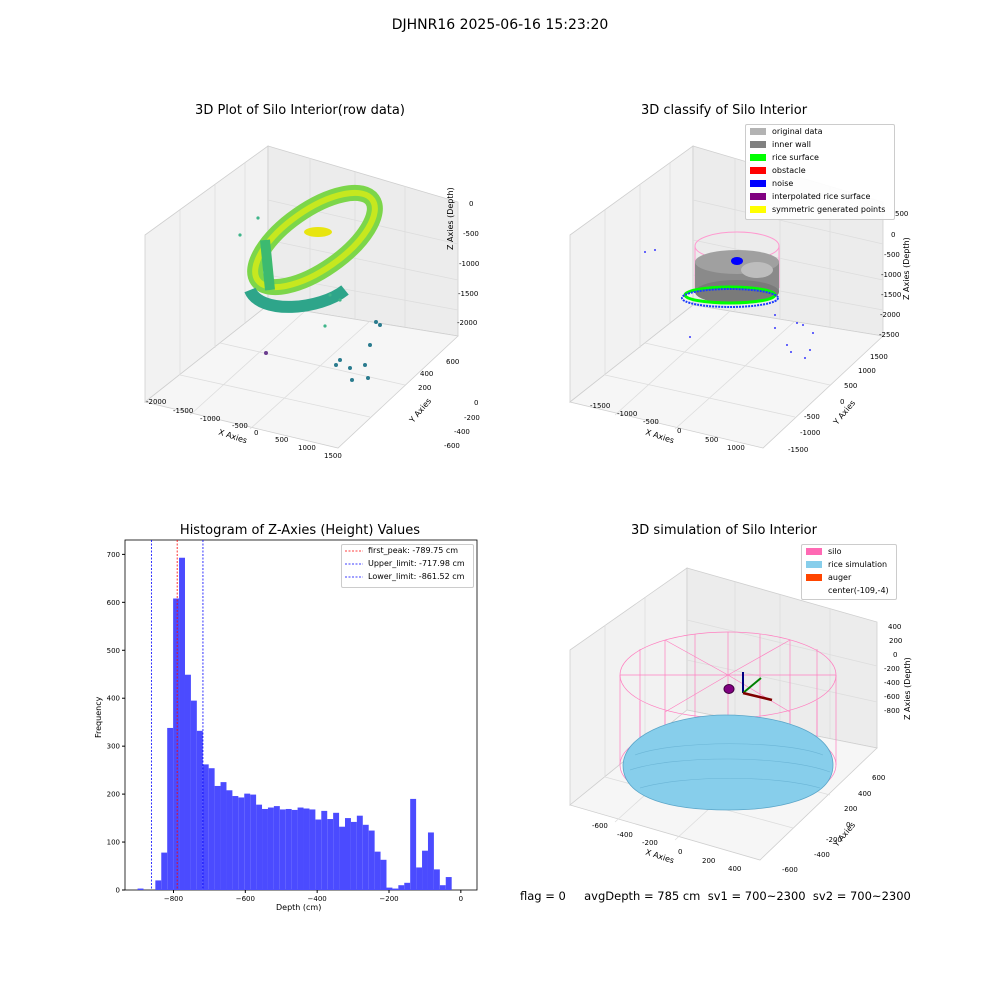  What do you see at coordinates (116, 723) in the screenshot?
I see `y-axis-ticks: 0 100 200 300 400 500 600 700` at bounding box center [116, 723].